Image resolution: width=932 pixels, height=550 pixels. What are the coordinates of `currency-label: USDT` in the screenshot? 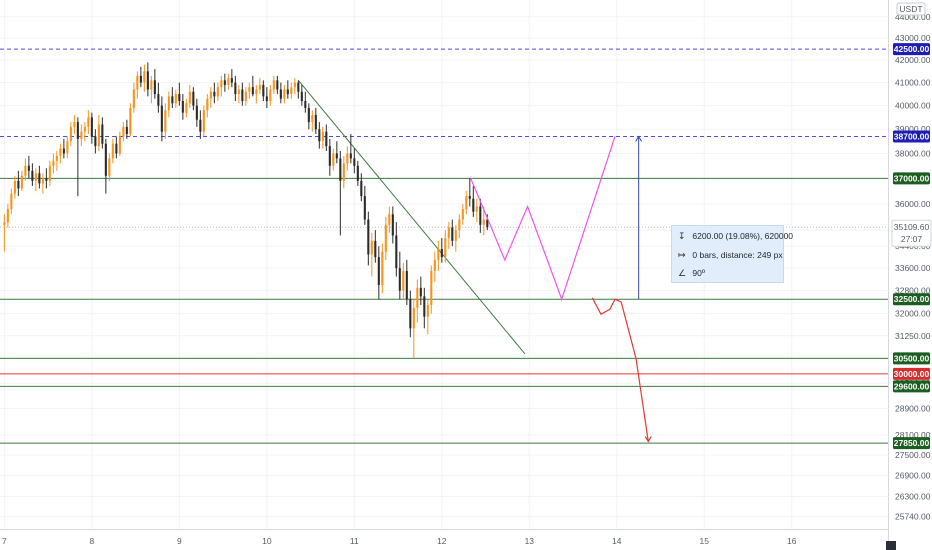 It's located at (911, 9).